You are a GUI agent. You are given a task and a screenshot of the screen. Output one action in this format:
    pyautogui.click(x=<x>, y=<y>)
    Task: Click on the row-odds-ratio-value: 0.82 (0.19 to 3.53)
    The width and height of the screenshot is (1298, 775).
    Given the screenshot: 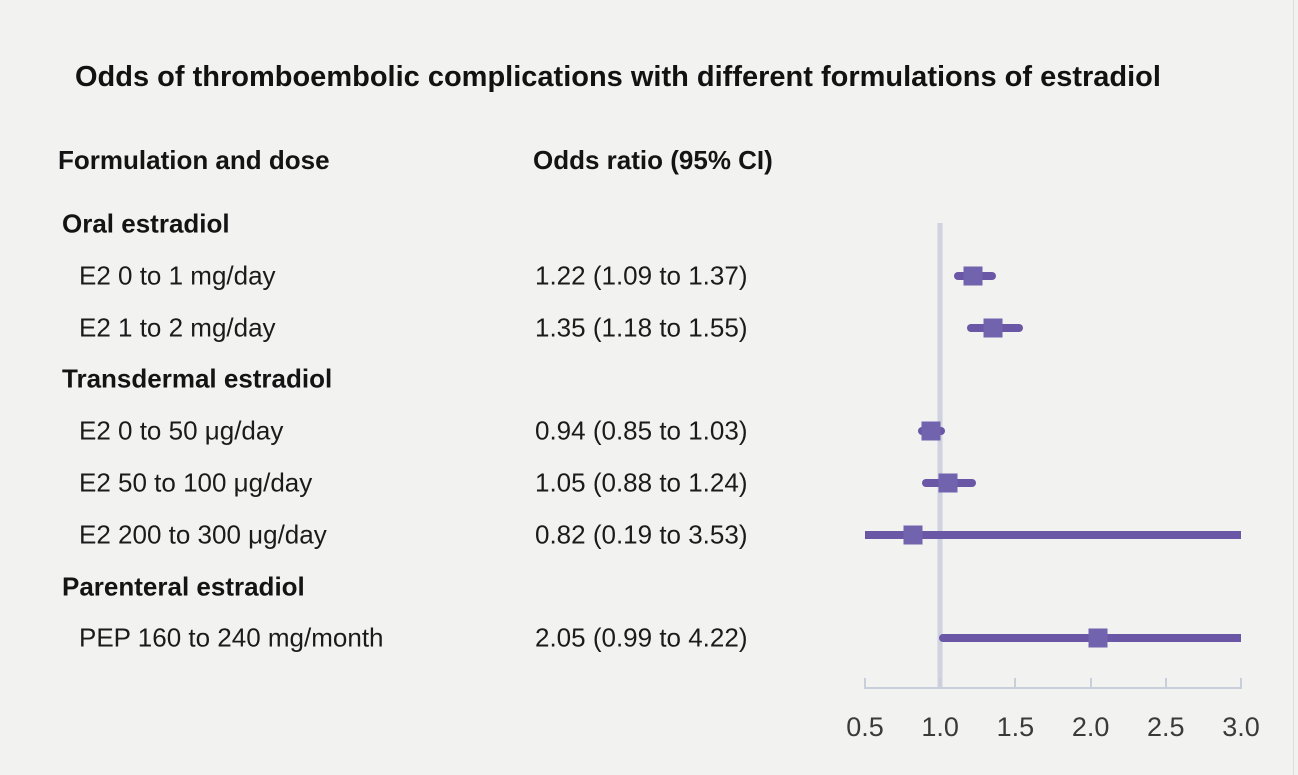 What is the action you would take?
    pyautogui.click(x=641, y=534)
    